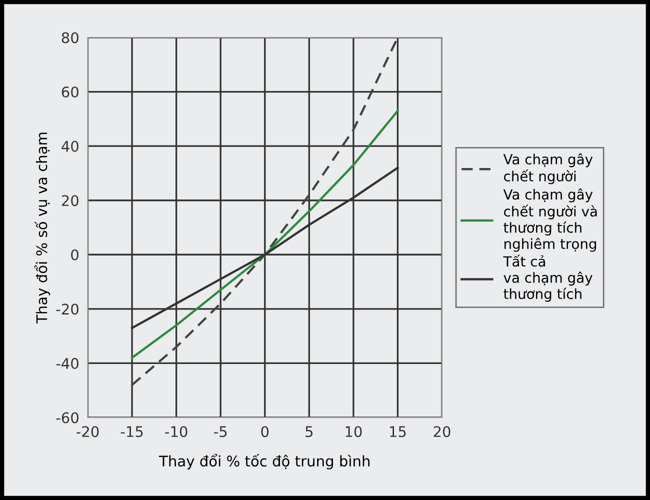 The height and width of the screenshot is (500, 650). Describe the element at coordinates (70, 38) in the screenshot. I see `y-tick-label: 80` at that location.